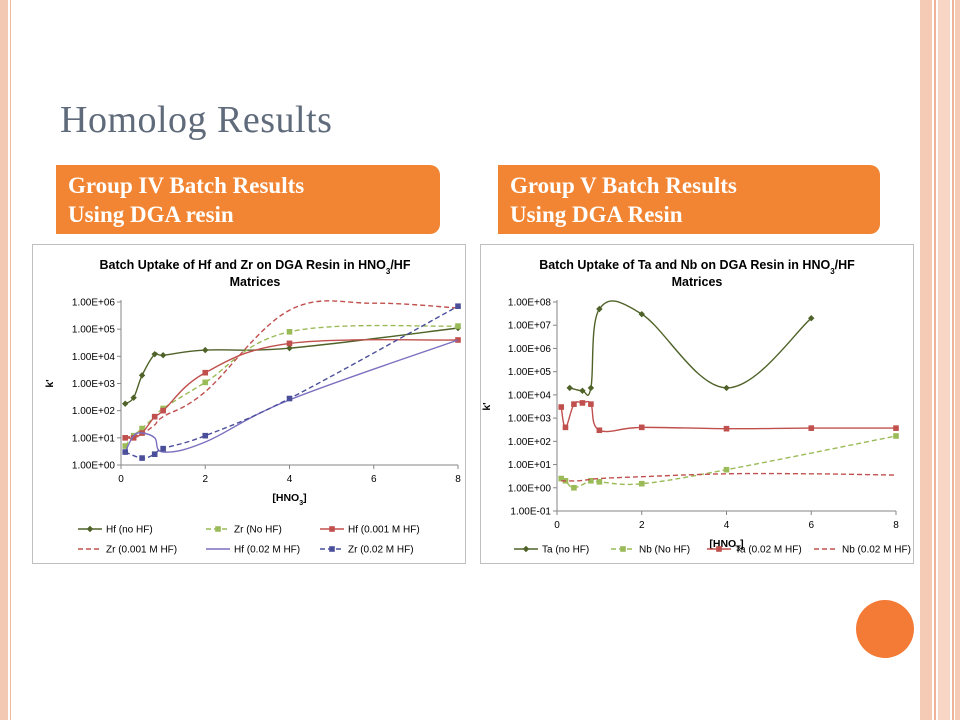 Image resolution: width=960 pixels, height=720 pixels. Describe the element at coordinates (727, 525) in the screenshot. I see `ta-nb-x-tick-label: 4` at that location.